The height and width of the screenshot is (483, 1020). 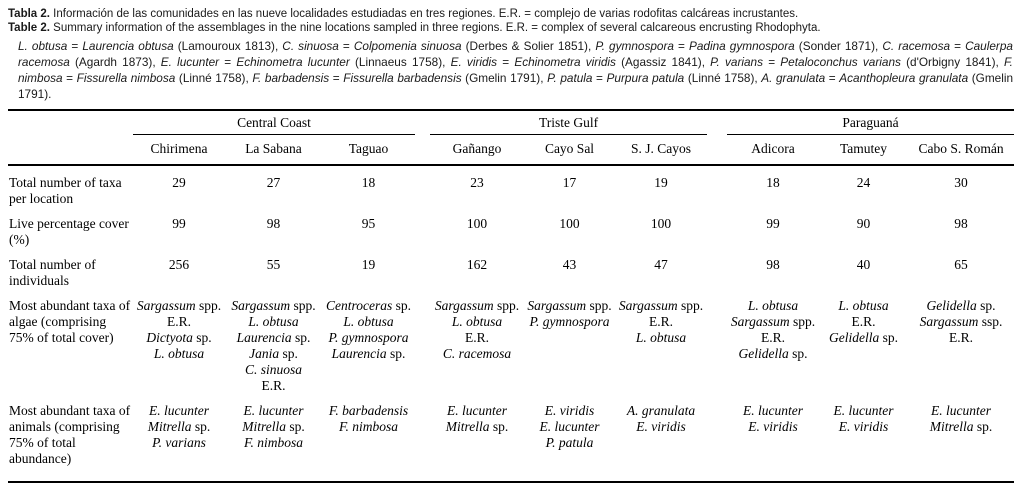 I want to click on value-cell: 256, so click(x=179, y=264).